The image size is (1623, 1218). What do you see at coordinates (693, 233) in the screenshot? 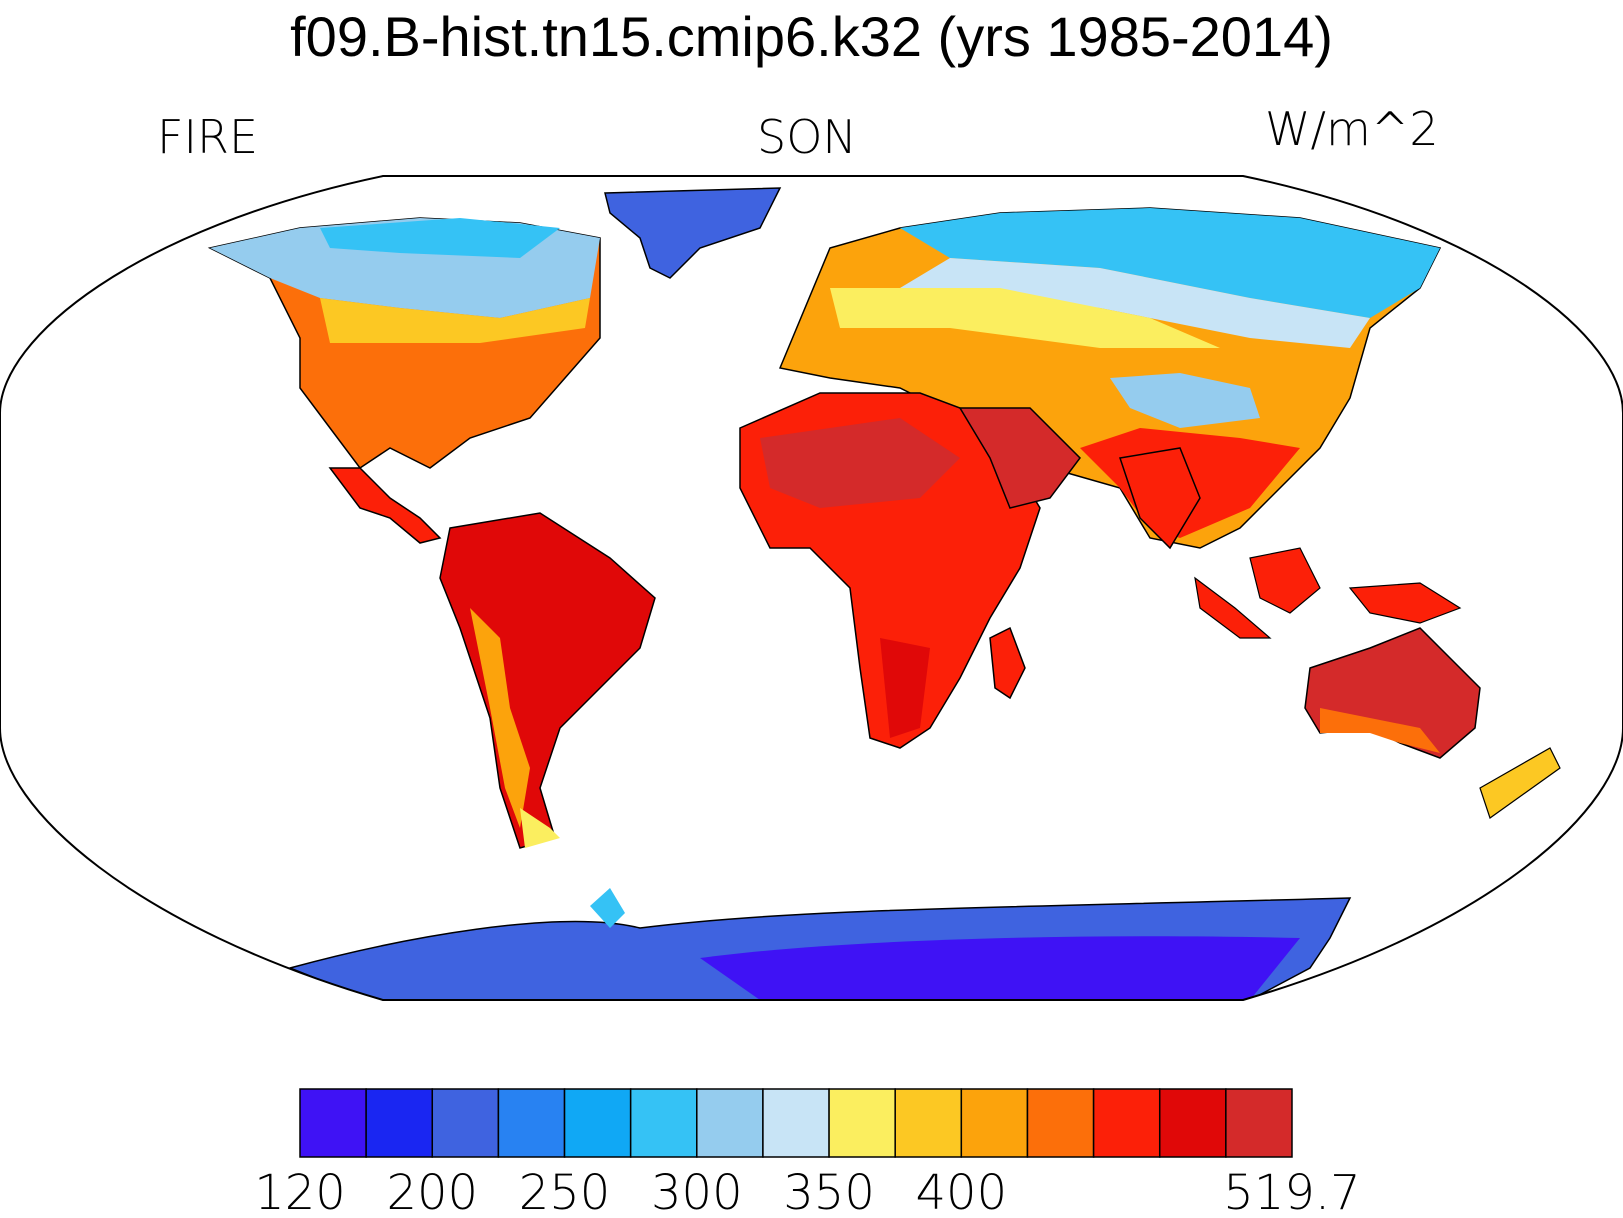
I see `greenland` at bounding box center [693, 233].